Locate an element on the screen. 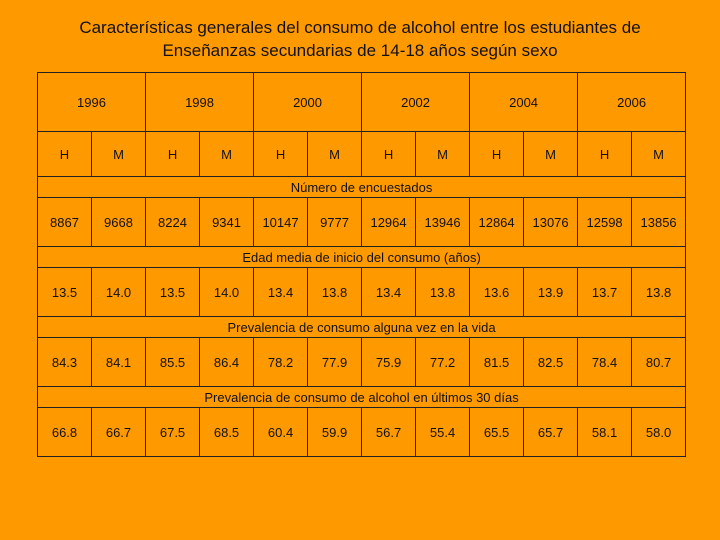  year-header-cell: 2002 is located at coordinates (416, 102).